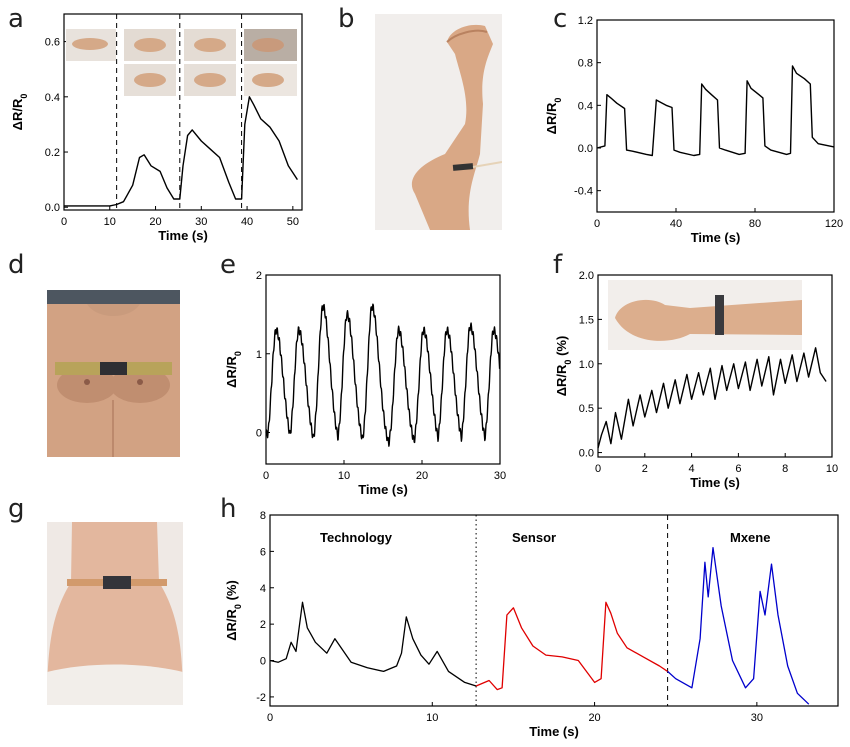 The width and height of the screenshot is (850, 747). I want to click on y-tick-label-f: 1.5, so click(586, 320).